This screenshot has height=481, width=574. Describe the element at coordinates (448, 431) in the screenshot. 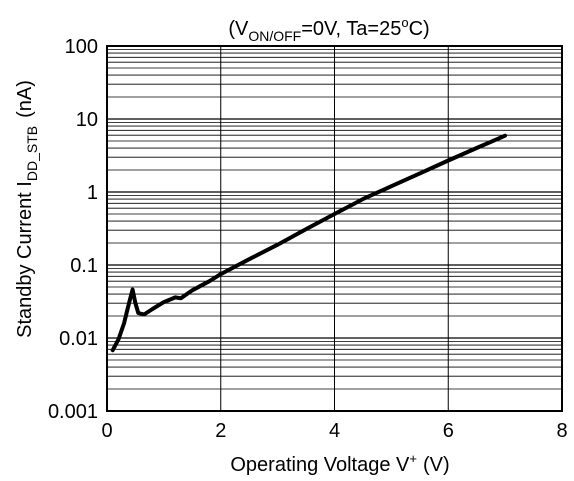

I see `x-tick-label: 6` at that location.